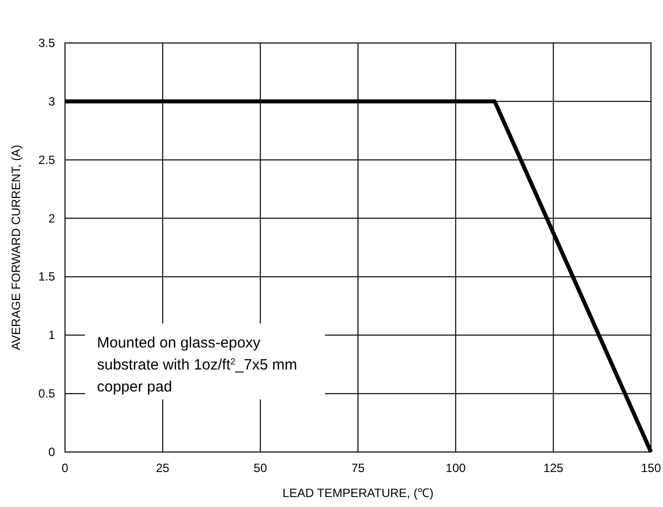 Image resolution: width=663 pixels, height=507 pixels. What do you see at coordinates (47, 159) in the screenshot?
I see `y-tick-label: 2.5` at bounding box center [47, 159].